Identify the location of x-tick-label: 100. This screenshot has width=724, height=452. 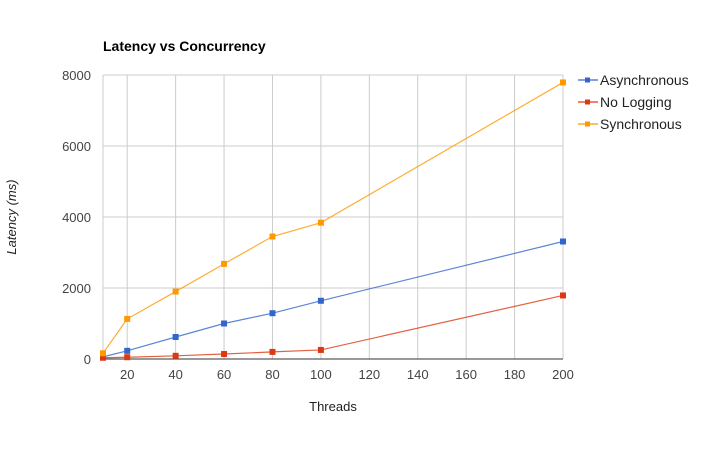
(321, 374).